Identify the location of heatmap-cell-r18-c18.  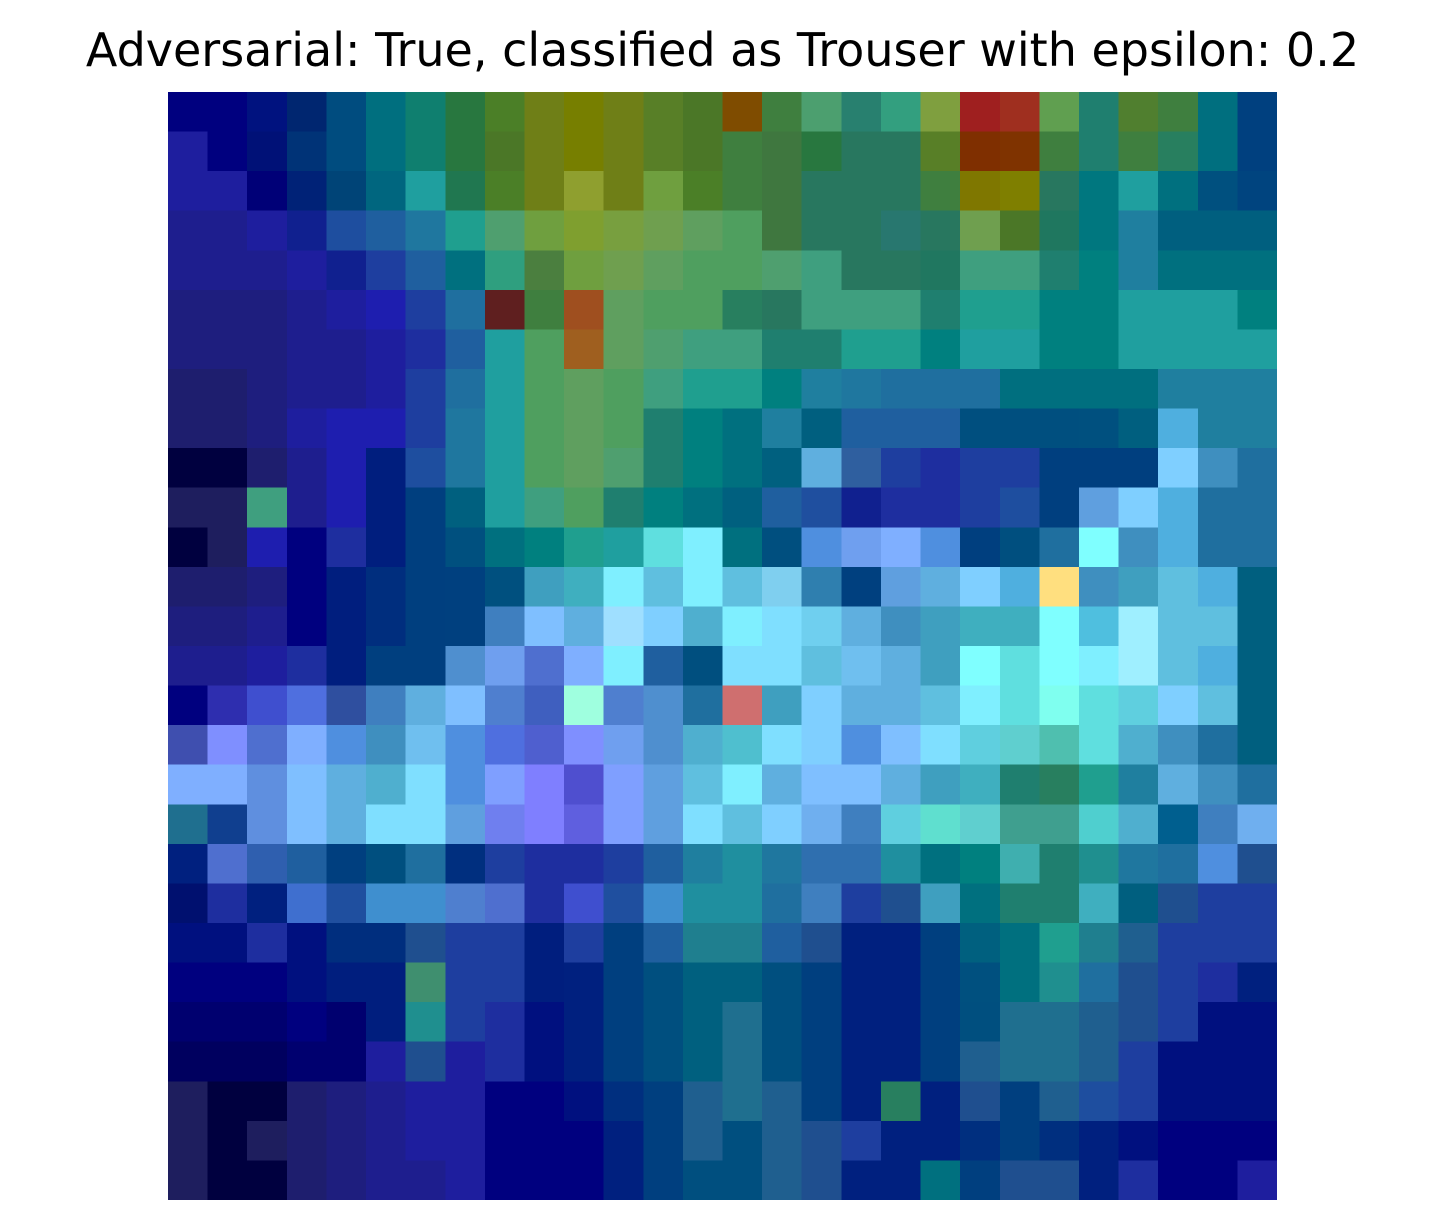
(901, 824).